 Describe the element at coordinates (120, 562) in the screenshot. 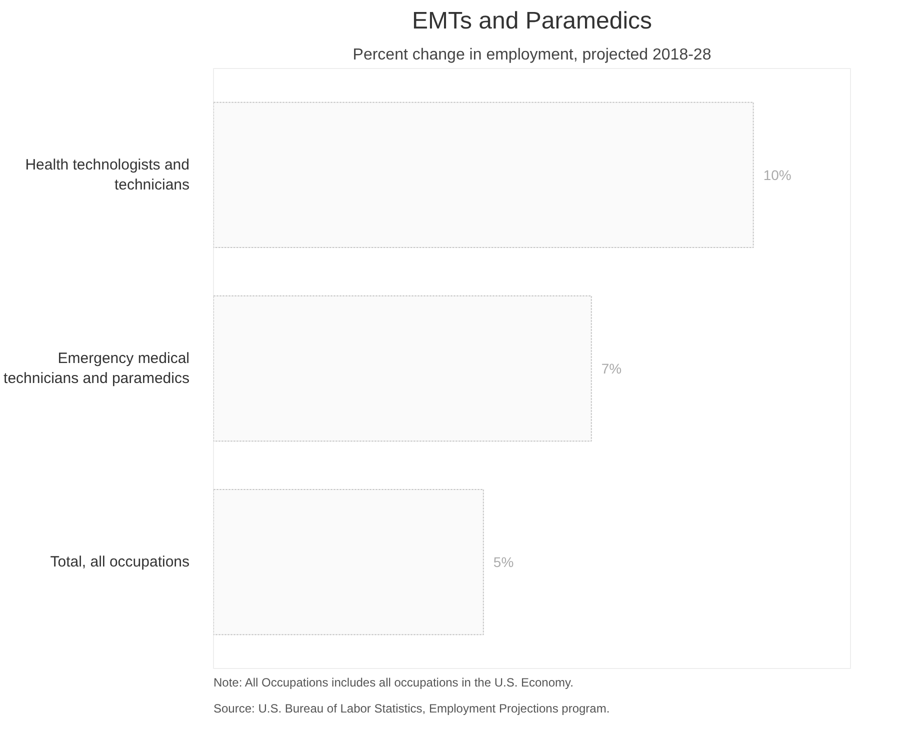

I see `y-tick-label: Total, all occupations` at that location.